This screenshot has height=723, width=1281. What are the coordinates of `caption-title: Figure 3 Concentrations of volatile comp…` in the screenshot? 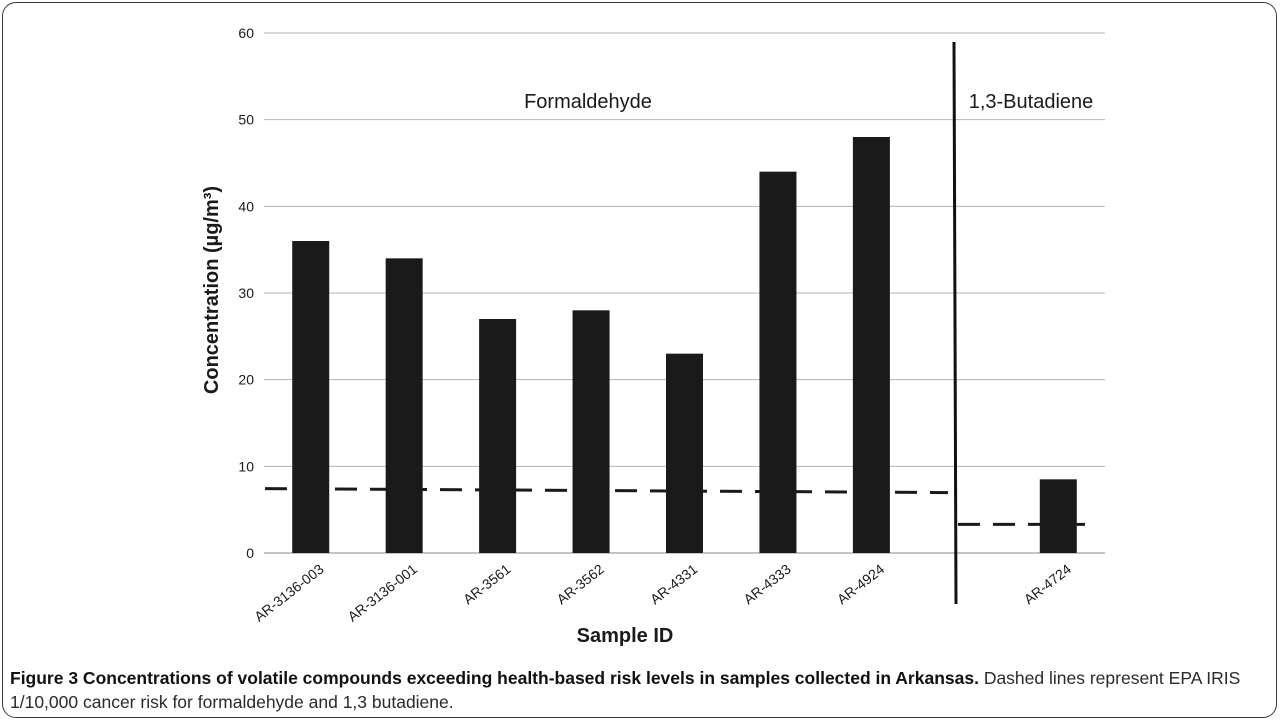 It's located at (494, 678).